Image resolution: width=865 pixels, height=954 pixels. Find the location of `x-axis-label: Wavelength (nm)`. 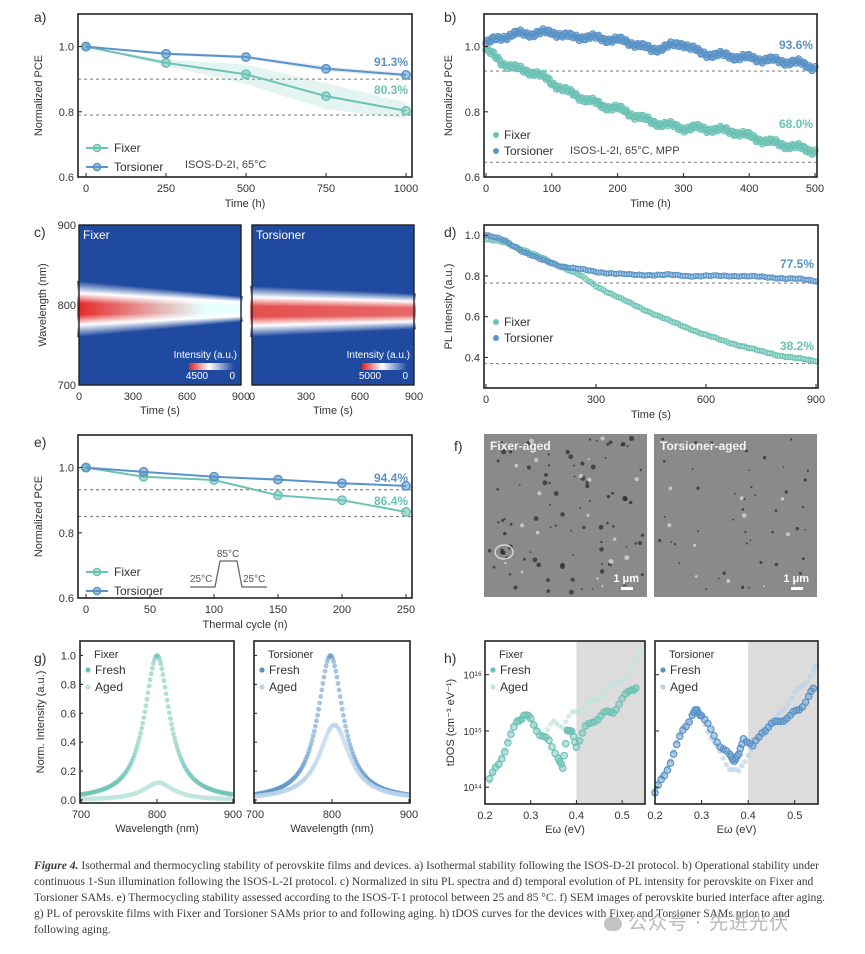

x-axis-label: Wavelength (nm) is located at coordinates (156, 829).